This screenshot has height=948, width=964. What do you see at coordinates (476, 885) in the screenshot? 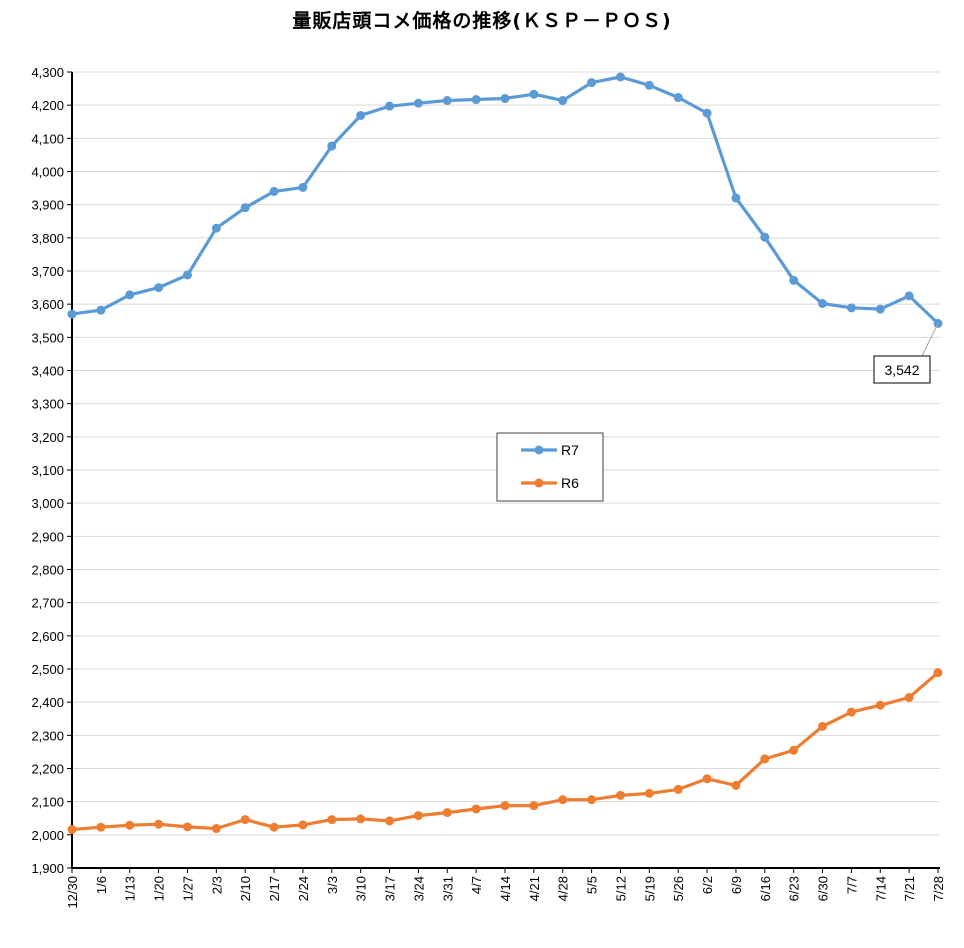
I see `x-tick-label: 4/7` at bounding box center [476, 885].